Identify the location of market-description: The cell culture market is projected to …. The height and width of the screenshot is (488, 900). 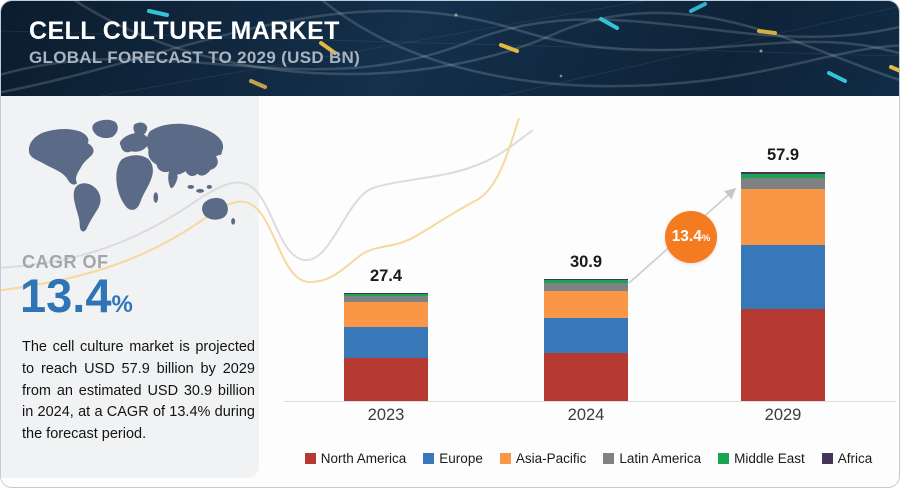
(138, 390).